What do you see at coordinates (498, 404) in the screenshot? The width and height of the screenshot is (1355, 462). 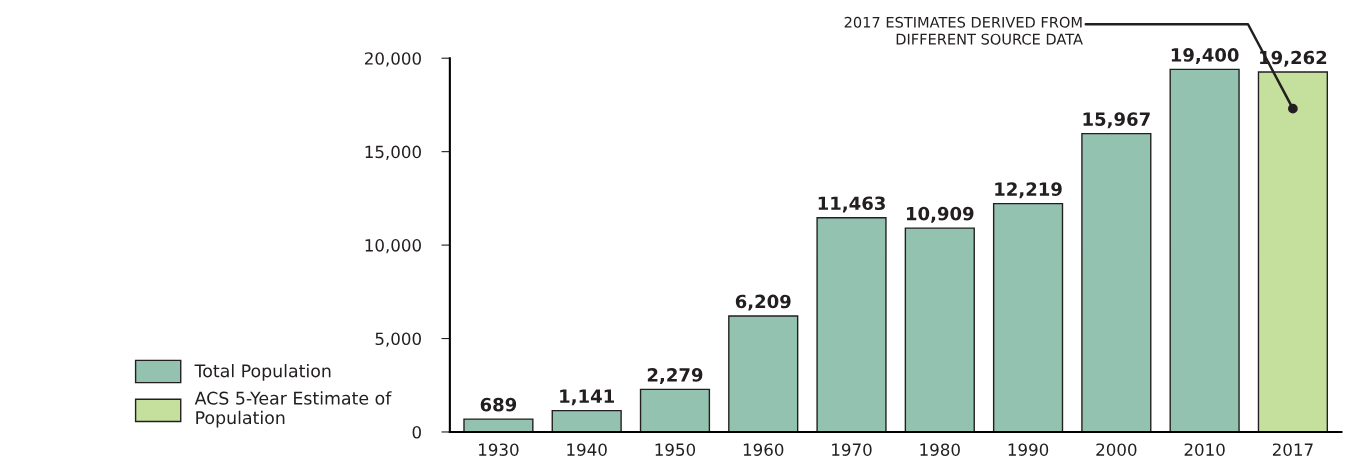 I see `data-label: 689` at bounding box center [498, 404].